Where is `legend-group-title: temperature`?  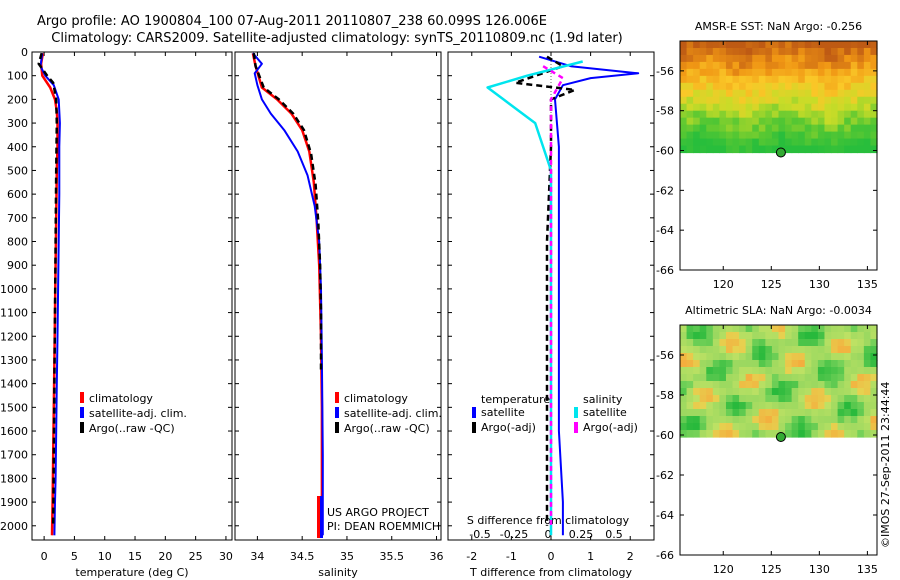 legend-group-title: temperature is located at coordinates (515, 399).